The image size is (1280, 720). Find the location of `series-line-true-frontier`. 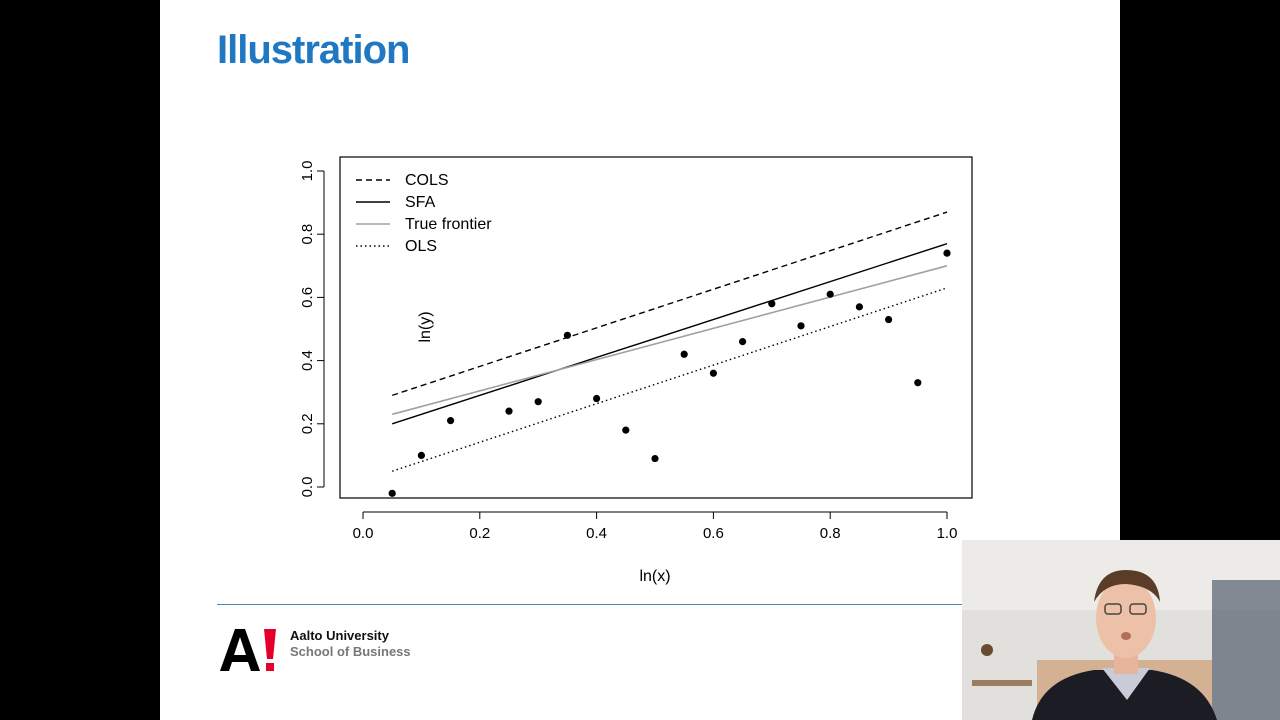

series-line-true-frontier is located at coordinates (669, 340).